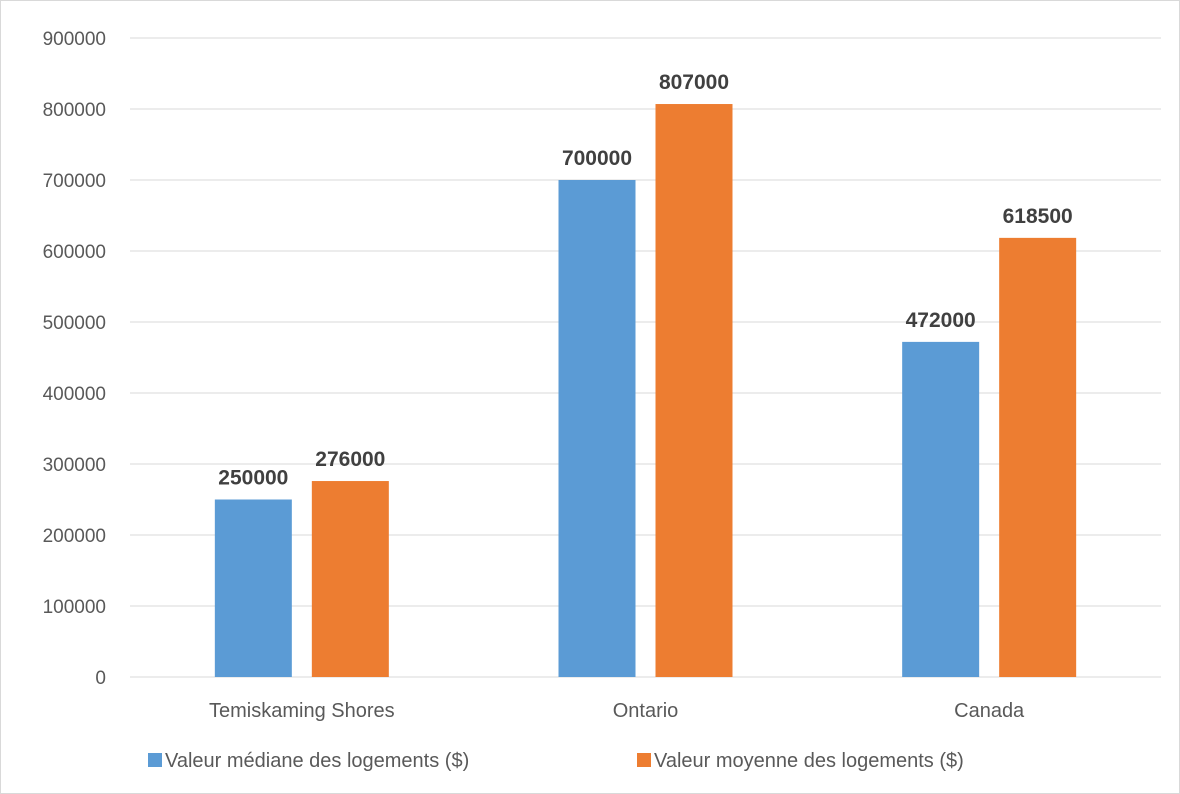 This screenshot has height=794, width=1180. I want to click on y-tick-label: 800000, so click(74, 110).